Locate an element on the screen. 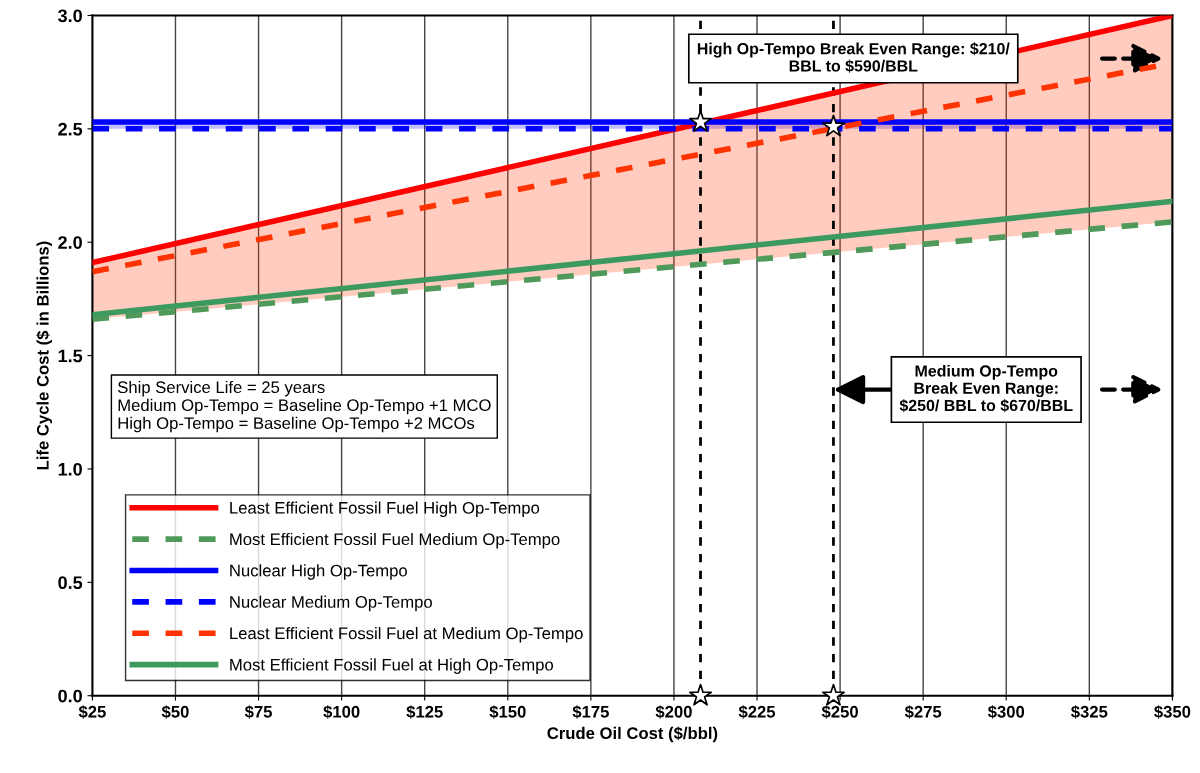  x-axis-title: Crude Oil Cost ($/bbl) is located at coordinates (632, 734).